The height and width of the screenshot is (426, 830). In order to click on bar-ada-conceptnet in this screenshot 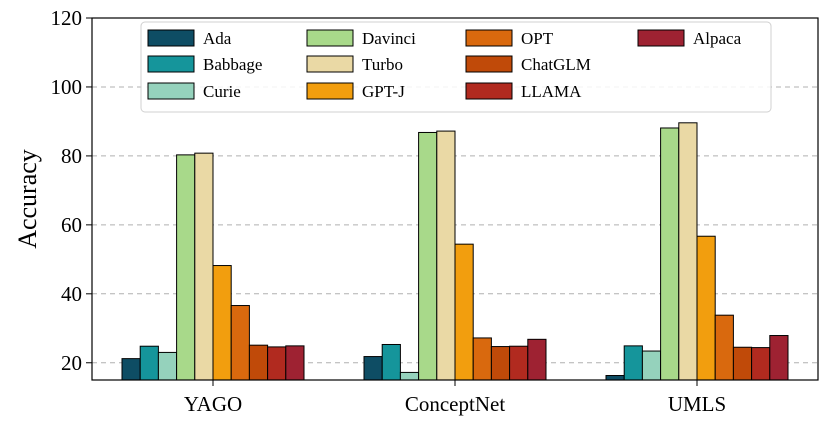, I will do `click(373, 368)`.